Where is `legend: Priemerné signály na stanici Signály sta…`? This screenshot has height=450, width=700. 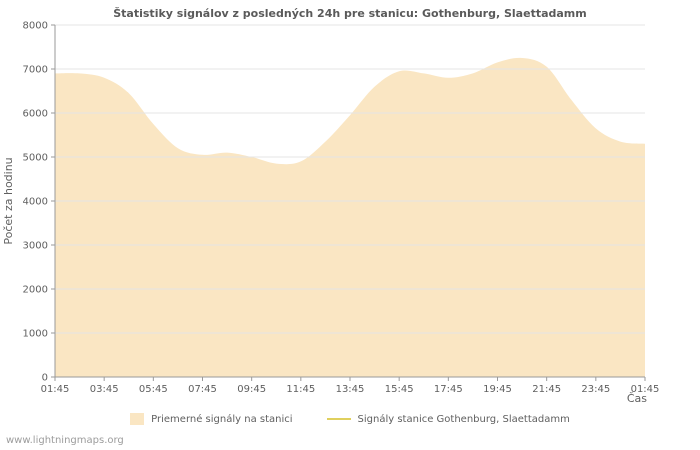 legend: Priemerné signály na stanici Signály sta… is located at coordinates (350, 419).